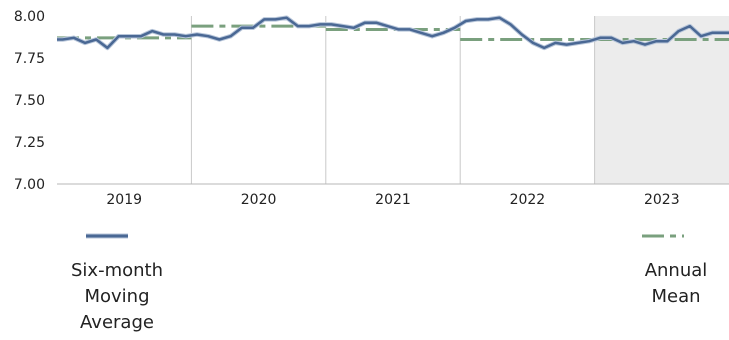 This screenshot has height=340, width=729. I want to click on legend-label-moving-average: Moving, so click(116, 296).